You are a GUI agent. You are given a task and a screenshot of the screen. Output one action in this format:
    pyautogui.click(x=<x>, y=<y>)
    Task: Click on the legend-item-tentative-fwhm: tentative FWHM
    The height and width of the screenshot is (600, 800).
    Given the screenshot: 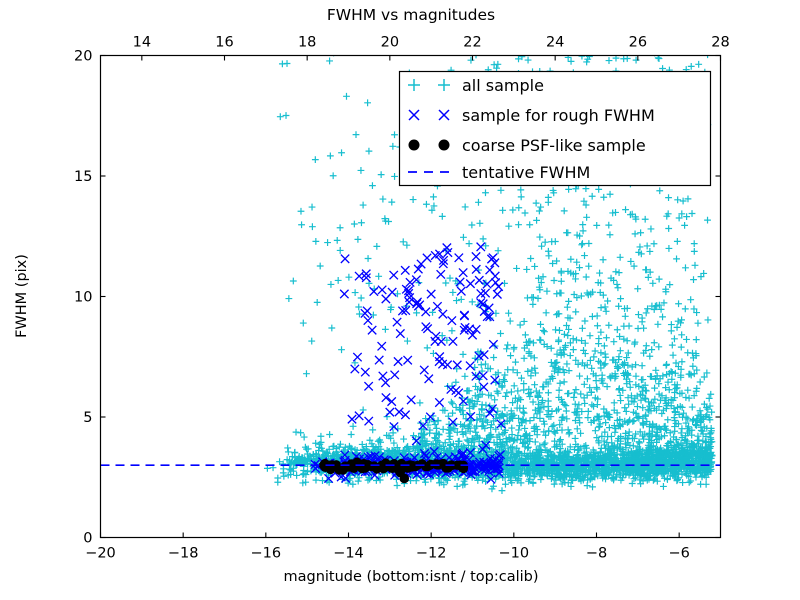 What is the action you would take?
    pyautogui.click(x=499, y=172)
    